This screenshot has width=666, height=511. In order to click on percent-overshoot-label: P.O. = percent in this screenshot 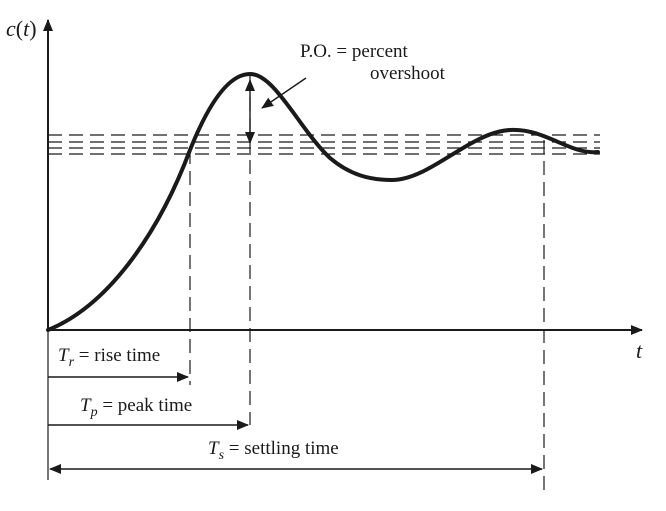, I will do `click(354, 51)`.